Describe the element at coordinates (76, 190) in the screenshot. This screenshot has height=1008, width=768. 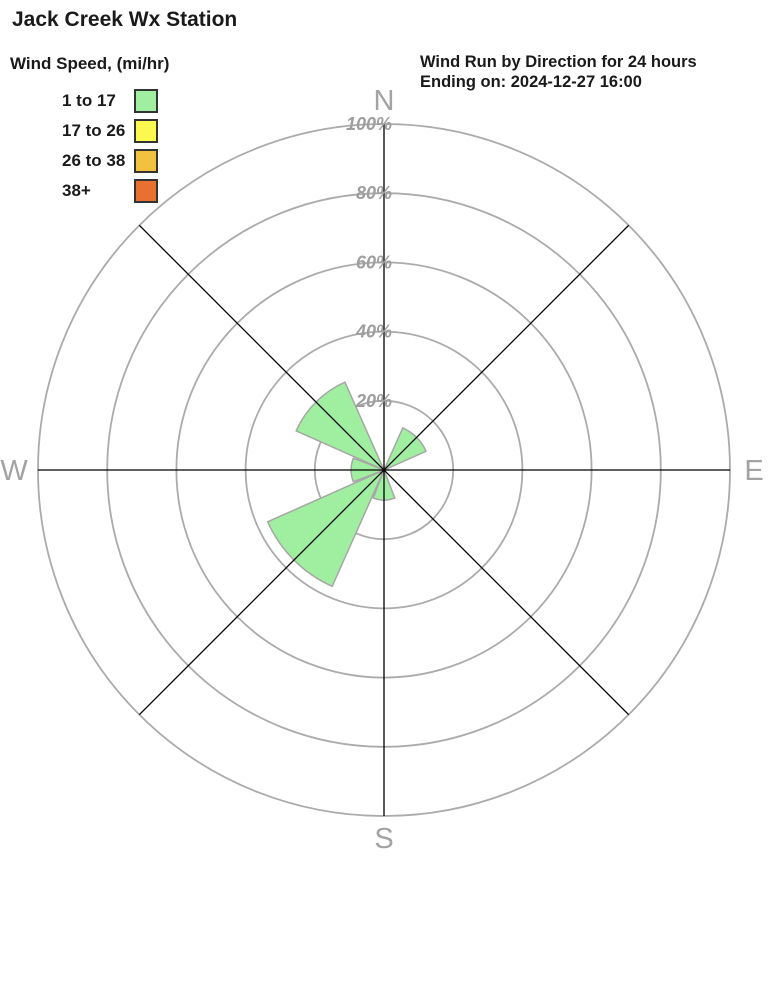
I see `legend-item-label: 38+` at that location.